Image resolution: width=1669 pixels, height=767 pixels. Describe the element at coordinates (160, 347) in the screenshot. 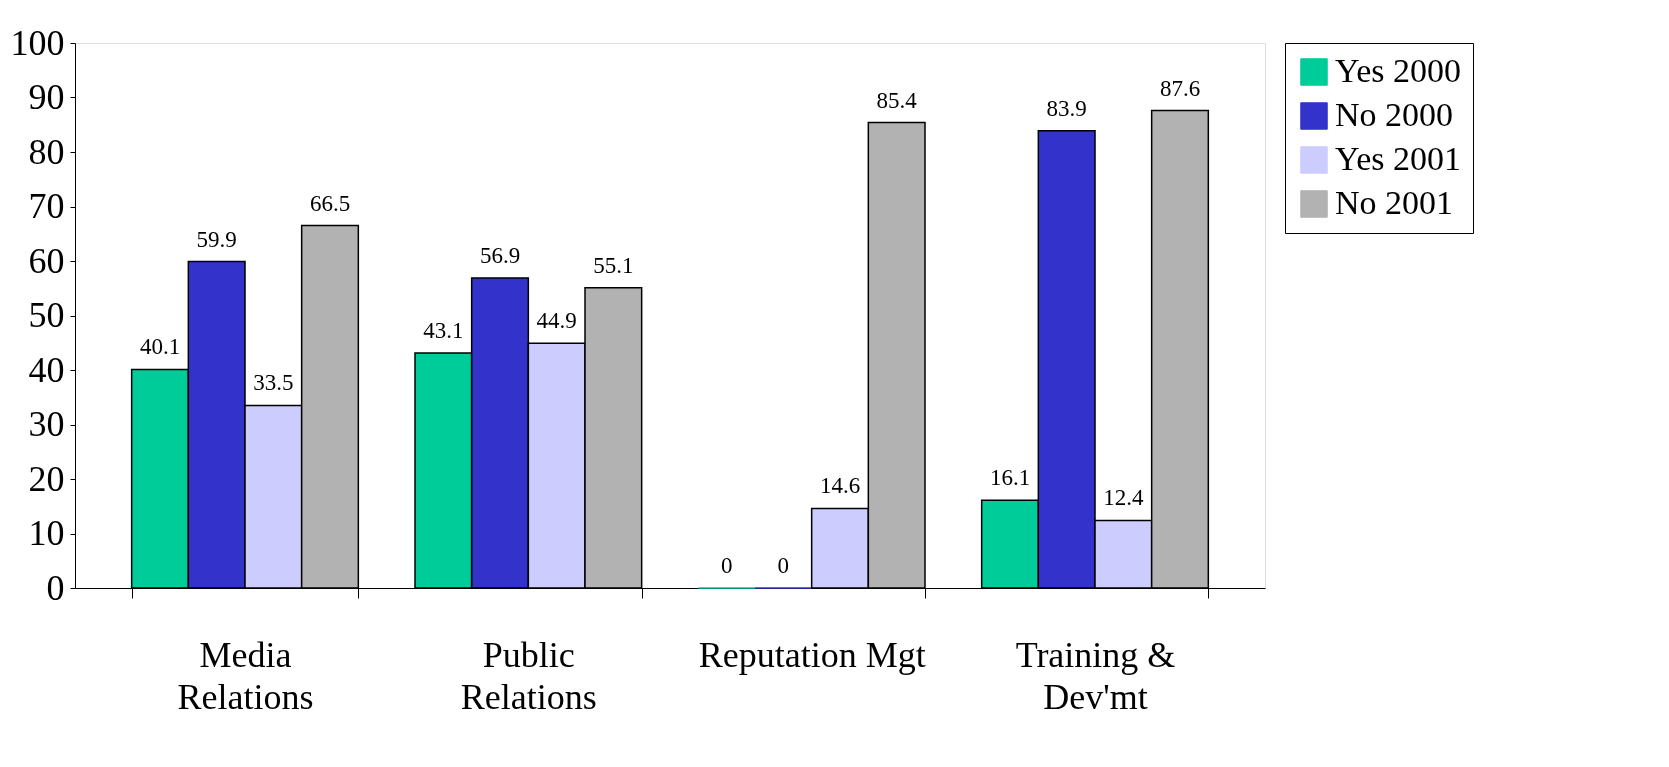

I see `data-label: 40.1` at that location.